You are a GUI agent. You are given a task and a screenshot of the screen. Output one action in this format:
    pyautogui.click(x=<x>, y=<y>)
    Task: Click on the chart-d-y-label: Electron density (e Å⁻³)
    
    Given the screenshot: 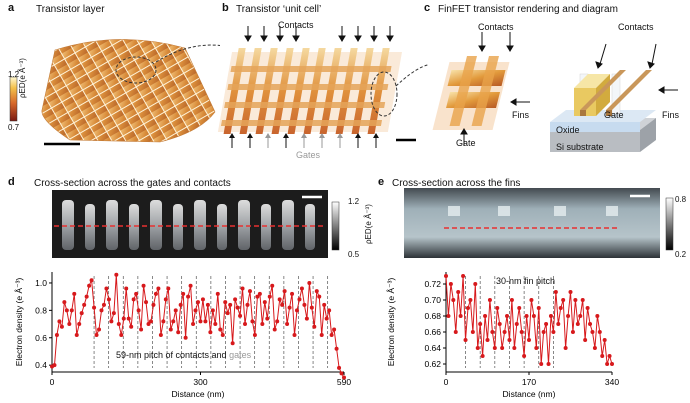 What is the action you would take?
    pyautogui.click(x=19, y=322)
    